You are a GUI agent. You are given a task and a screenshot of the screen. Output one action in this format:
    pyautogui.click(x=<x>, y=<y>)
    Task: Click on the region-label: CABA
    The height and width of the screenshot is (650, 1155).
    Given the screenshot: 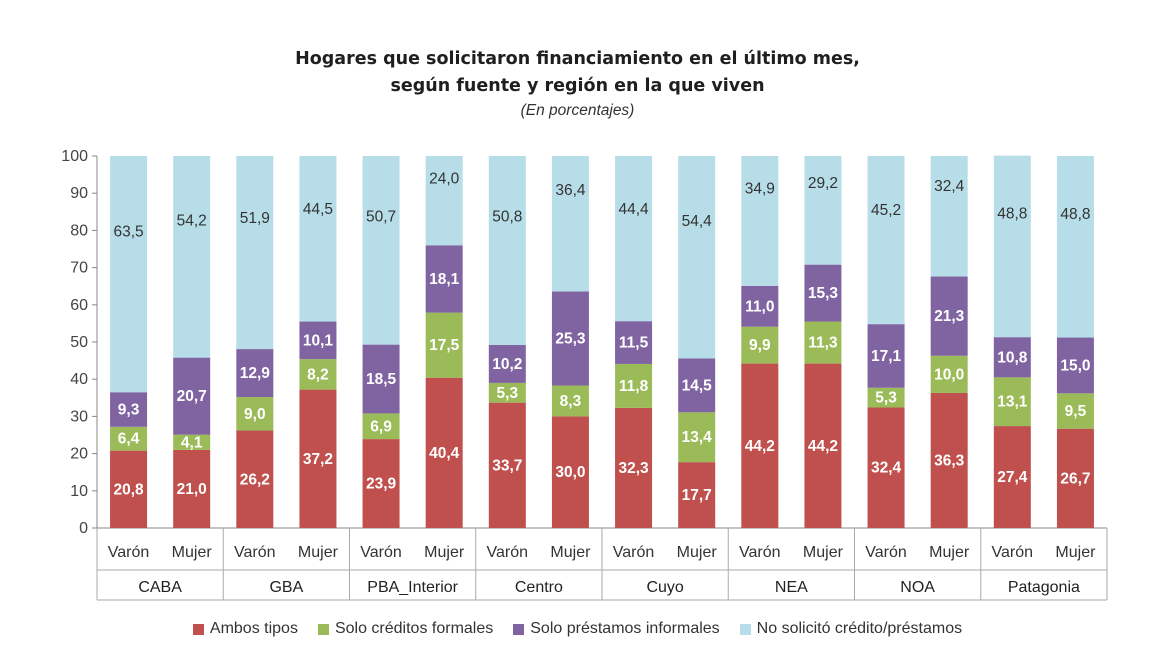 What is the action you would take?
    pyautogui.click(x=160, y=587)
    